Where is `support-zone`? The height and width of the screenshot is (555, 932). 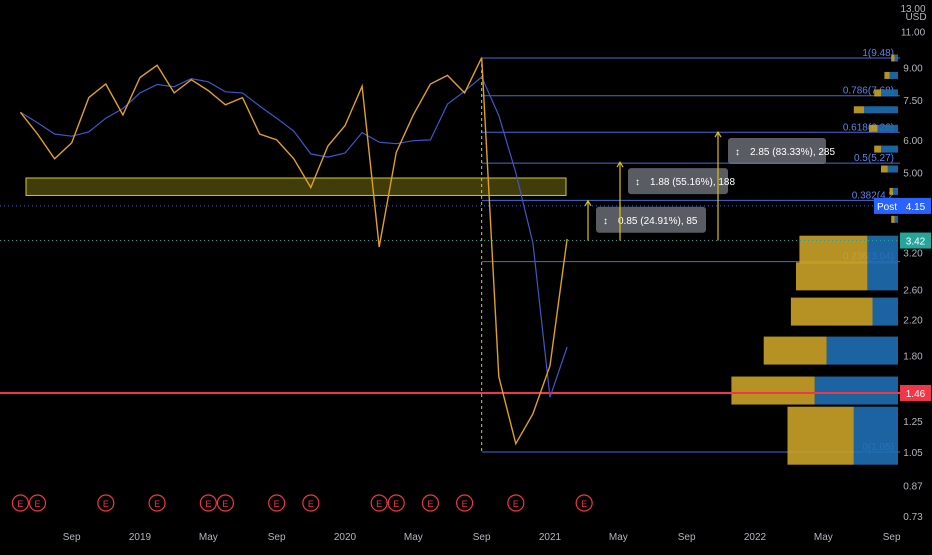 support-zone is located at coordinates (296, 186).